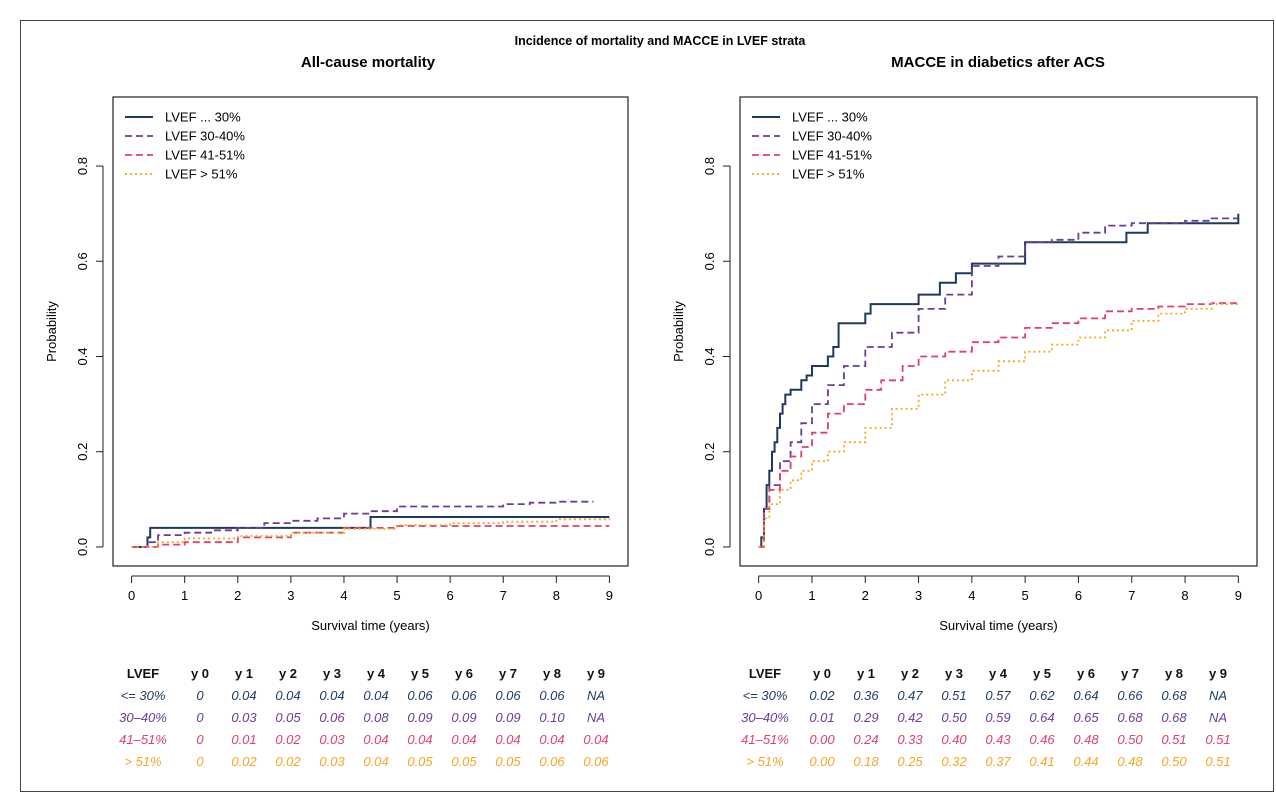 This screenshot has height=794, width=1276. What do you see at coordinates (376, 717) in the screenshot?
I see `risk-value-cell: 0.08` at bounding box center [376, 717].